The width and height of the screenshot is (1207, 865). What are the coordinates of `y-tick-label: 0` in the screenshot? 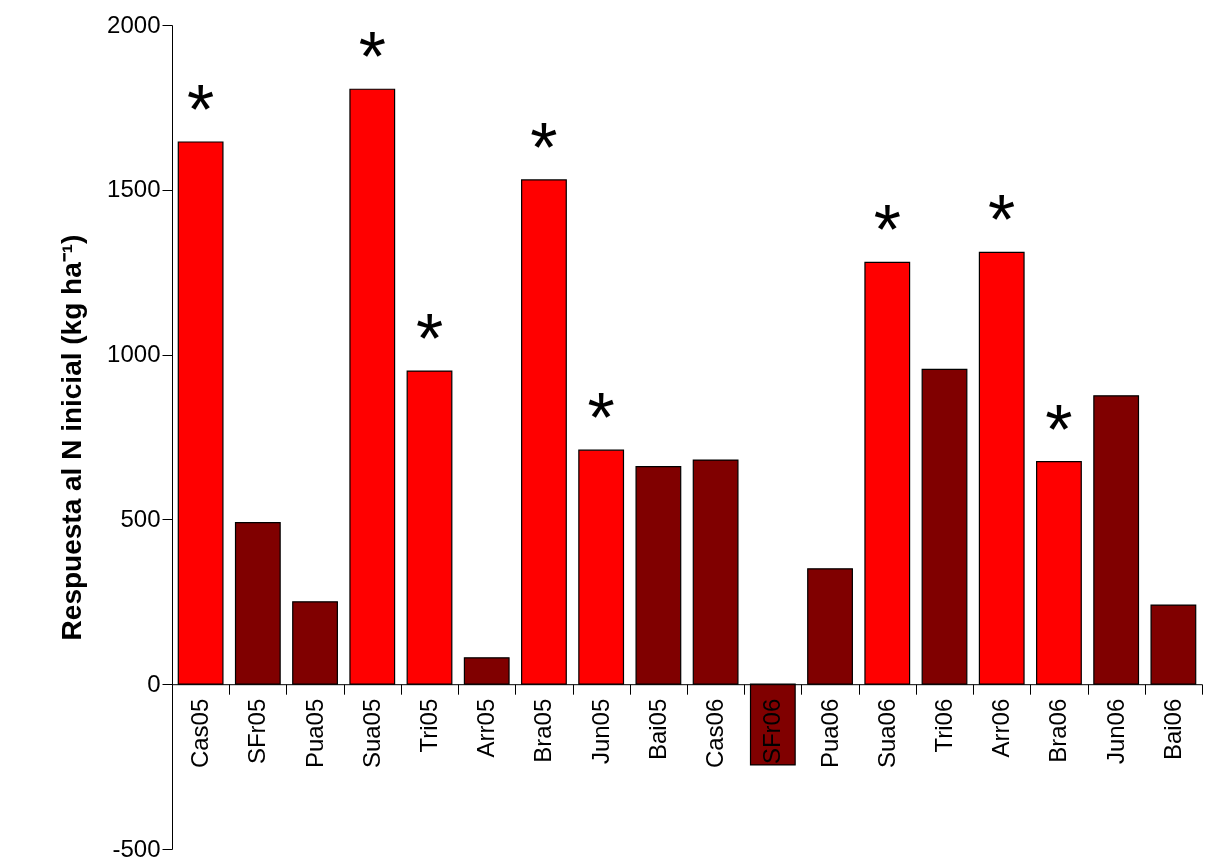 It's located at (154, 683).